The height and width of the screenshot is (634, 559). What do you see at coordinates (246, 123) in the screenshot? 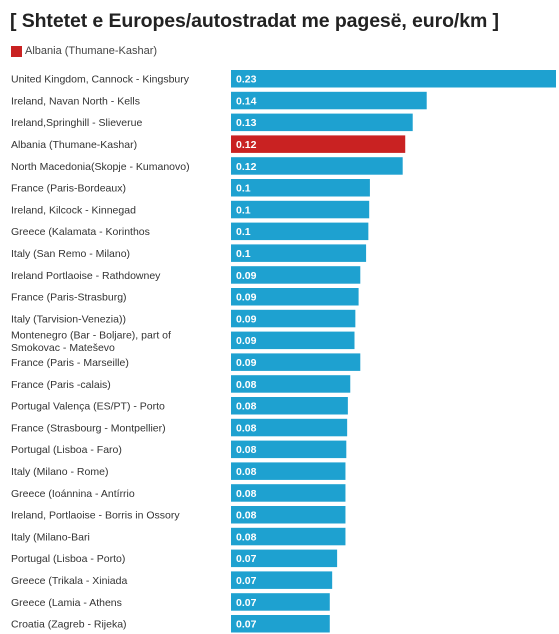
I see `data-label: 0.13` at bounding box center [246, 123].